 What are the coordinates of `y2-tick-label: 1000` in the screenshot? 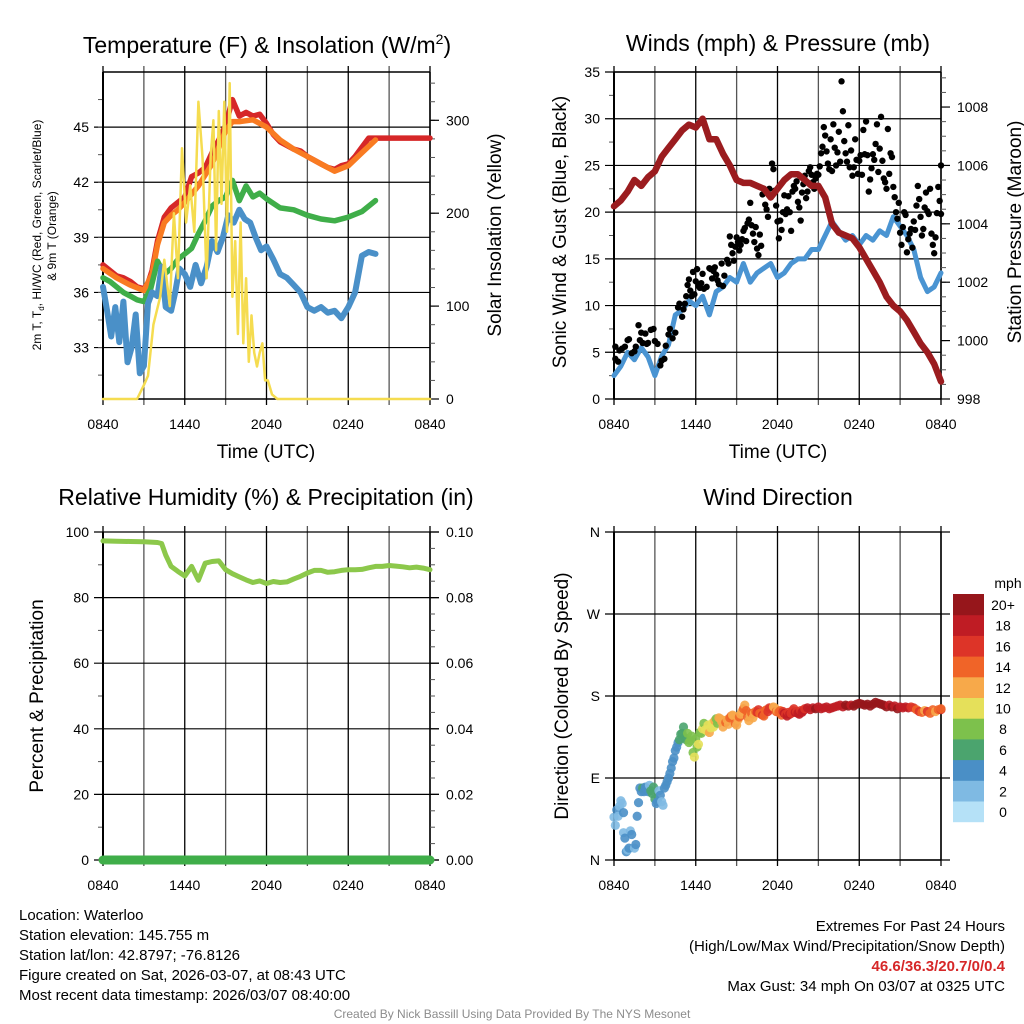 It's located at (972, 341).